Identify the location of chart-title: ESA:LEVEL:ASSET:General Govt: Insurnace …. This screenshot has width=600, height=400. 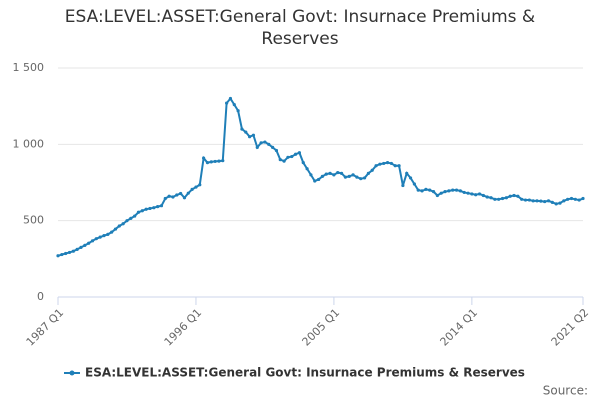
(300, 28).